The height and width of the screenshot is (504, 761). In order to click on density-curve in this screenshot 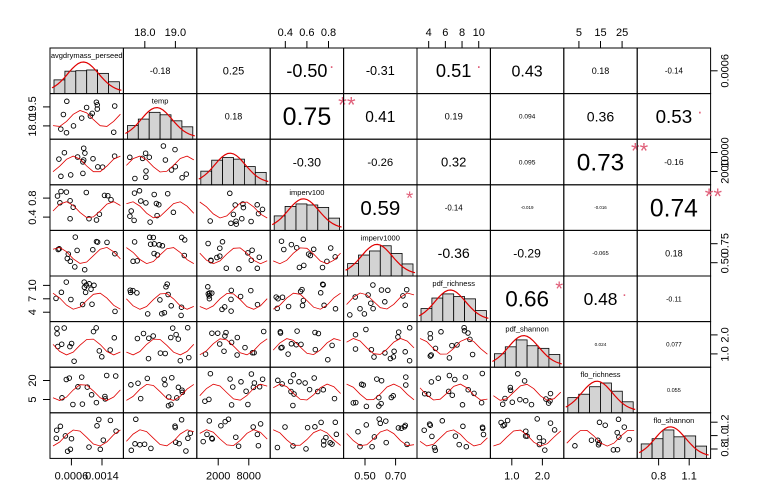, I will do `click(233, 167)`.